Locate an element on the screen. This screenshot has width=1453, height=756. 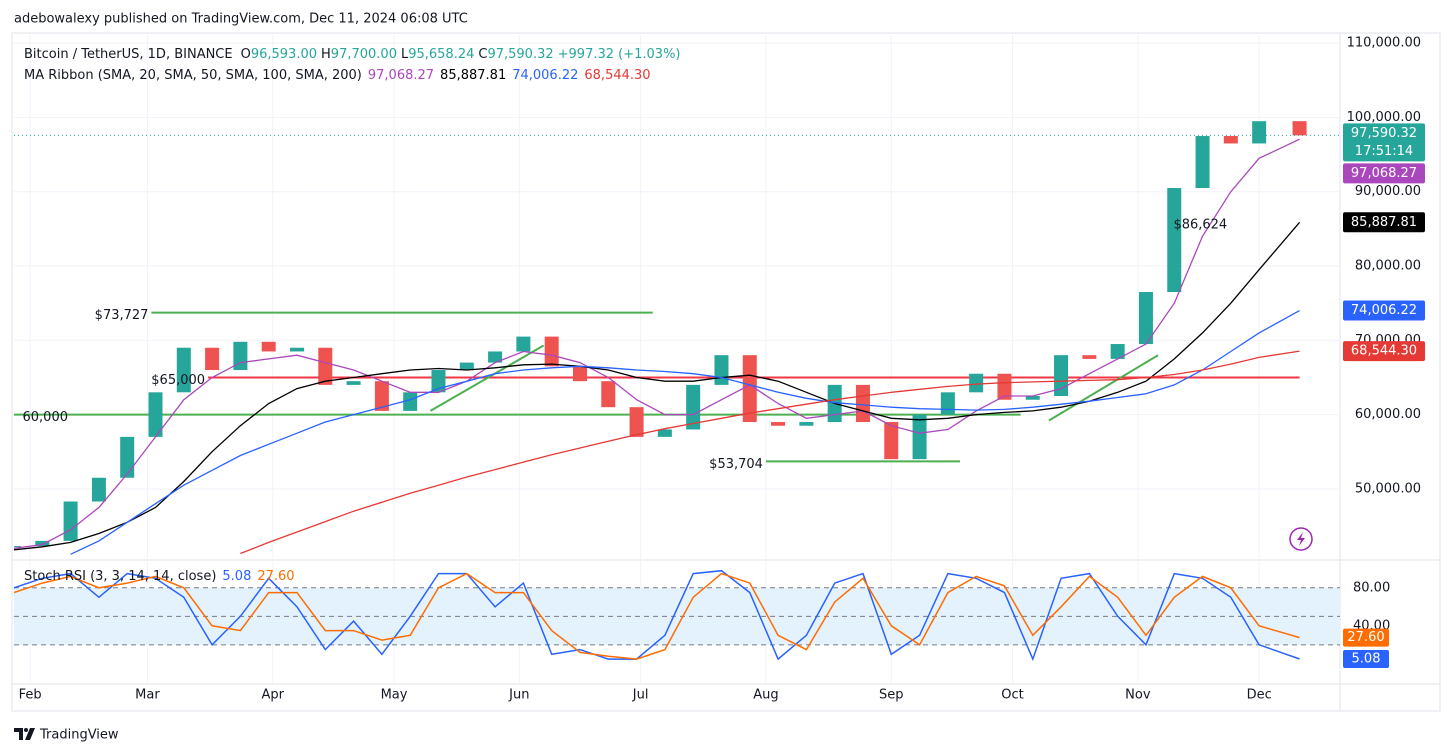
x-tick-label: Jun is located at coordinates (518, 695).